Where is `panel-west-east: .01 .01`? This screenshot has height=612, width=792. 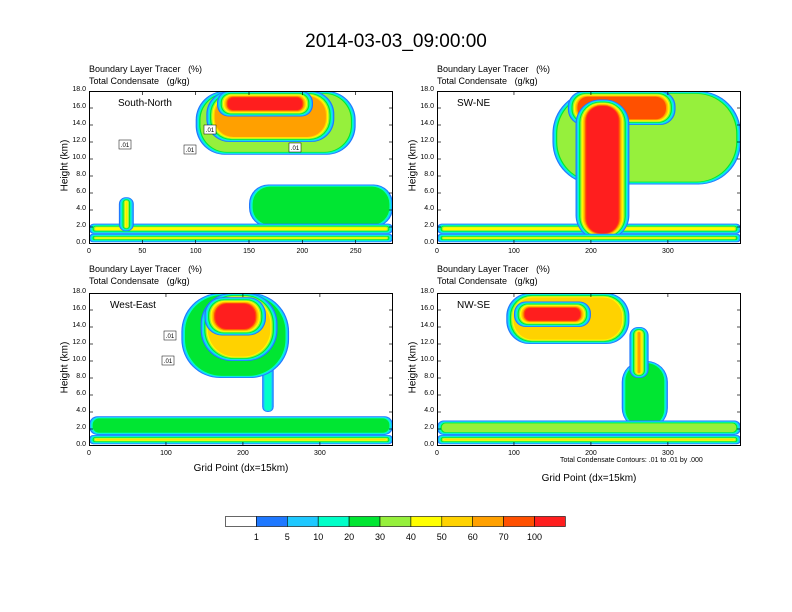
panel-west-east: .01 .01 is located at coordinates (241, 369).